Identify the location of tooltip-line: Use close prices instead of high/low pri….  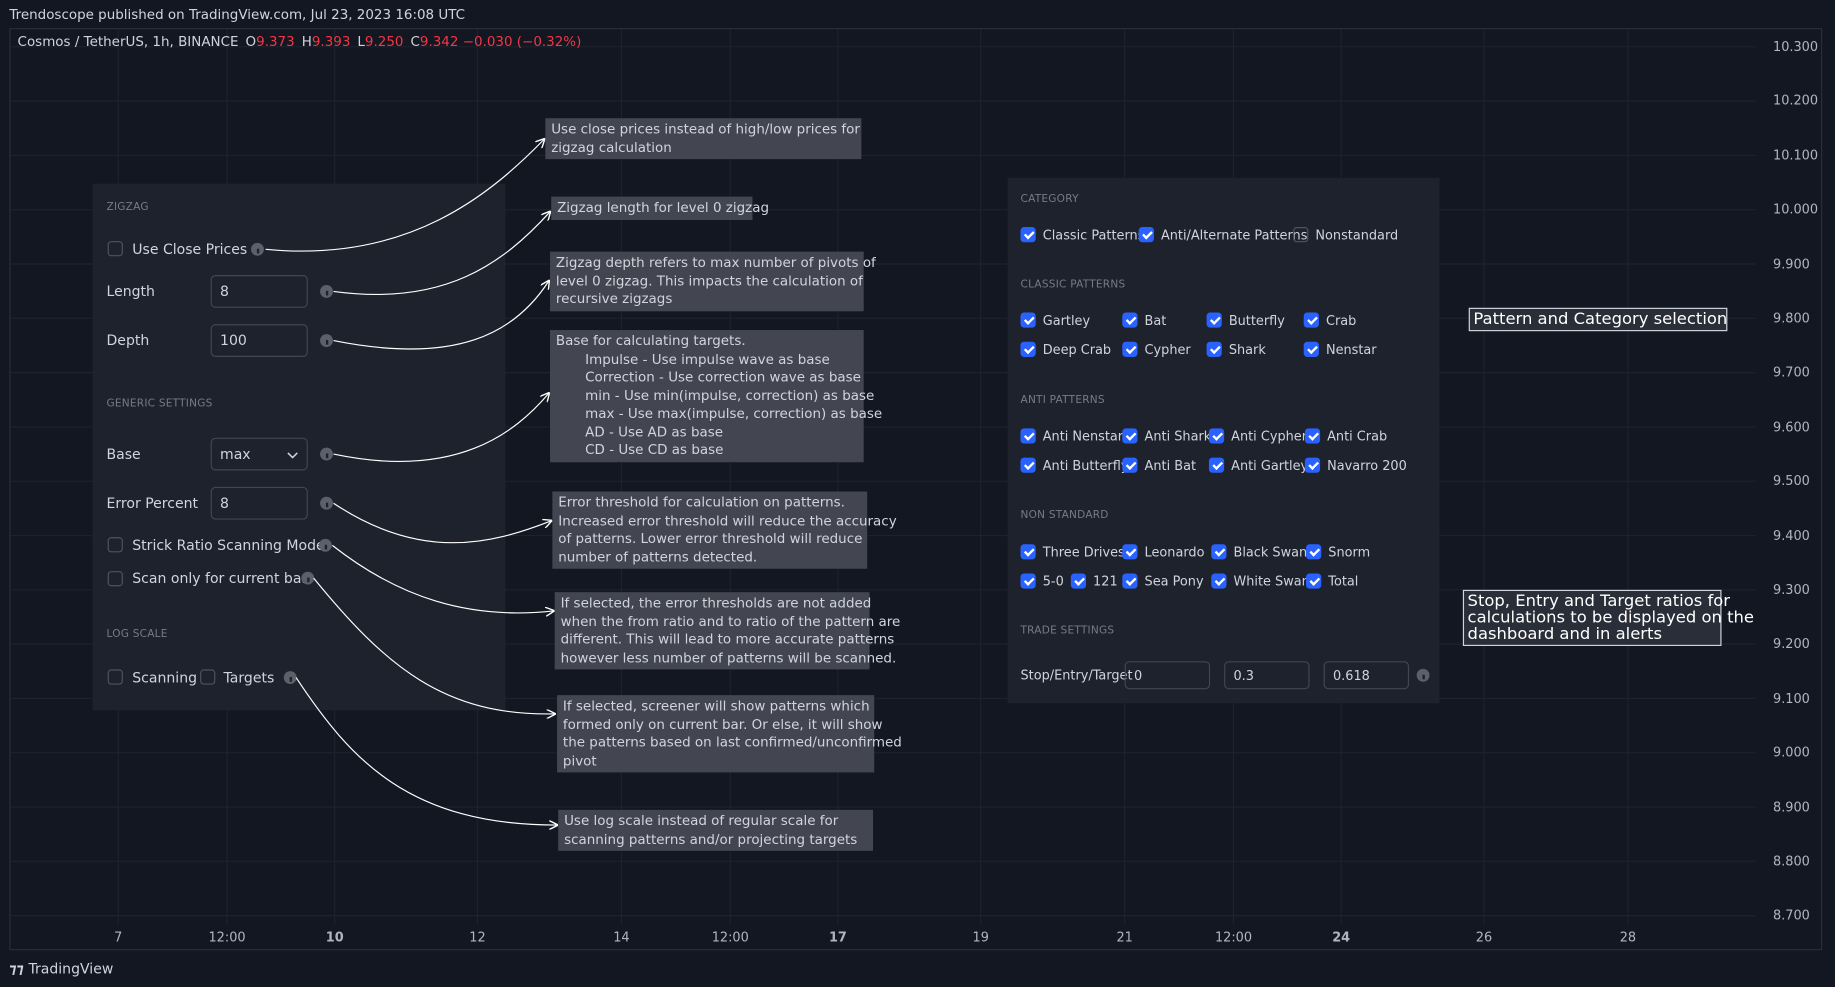
(705, 128).